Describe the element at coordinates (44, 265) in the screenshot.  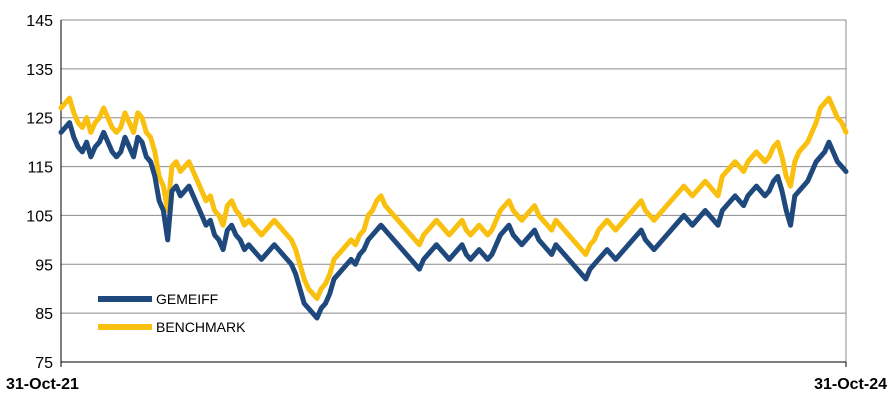
I see `y-tick-label: 95` at that location.